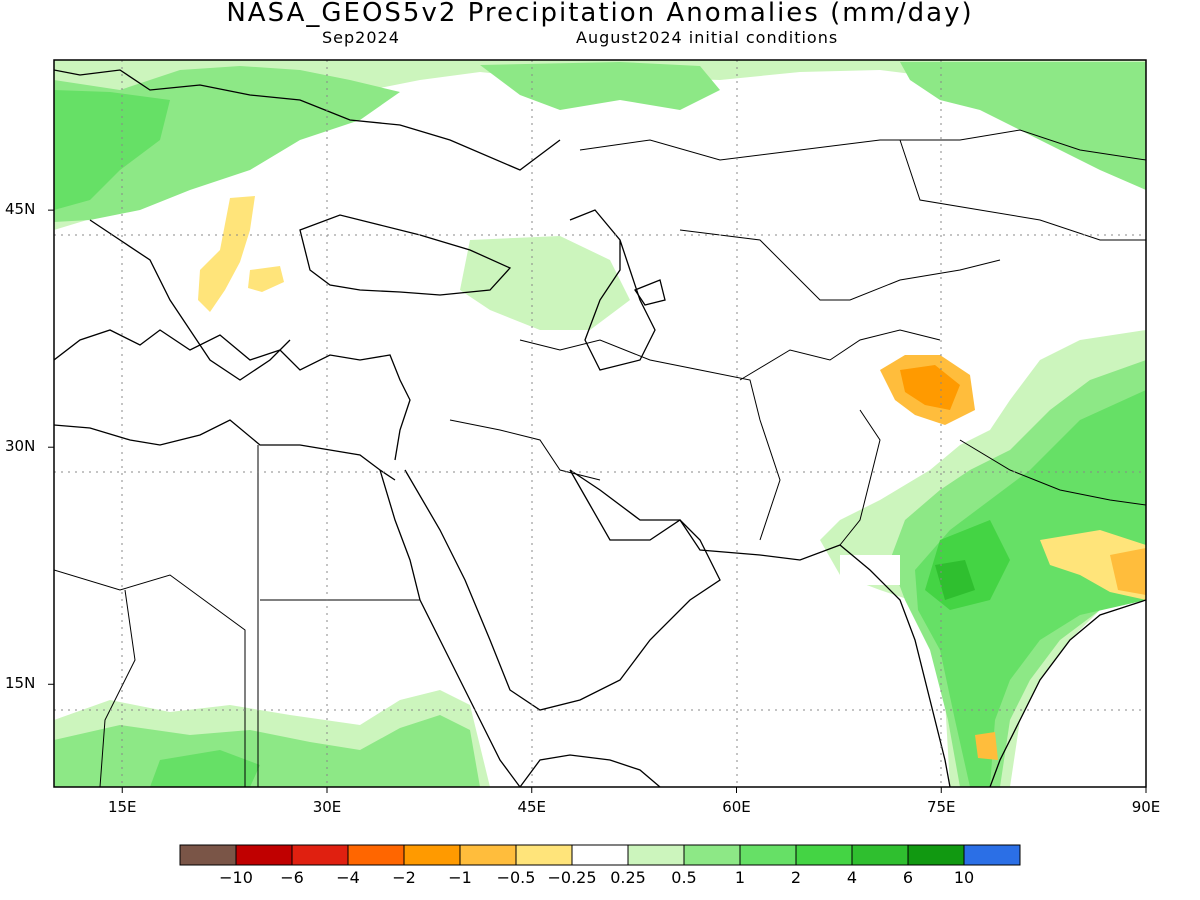 The image size is (1200, 900). What do you see at coordinates (796, 877) in the screenshot?
I see `colorbar-label: 2` at bounding box center [796, 877].